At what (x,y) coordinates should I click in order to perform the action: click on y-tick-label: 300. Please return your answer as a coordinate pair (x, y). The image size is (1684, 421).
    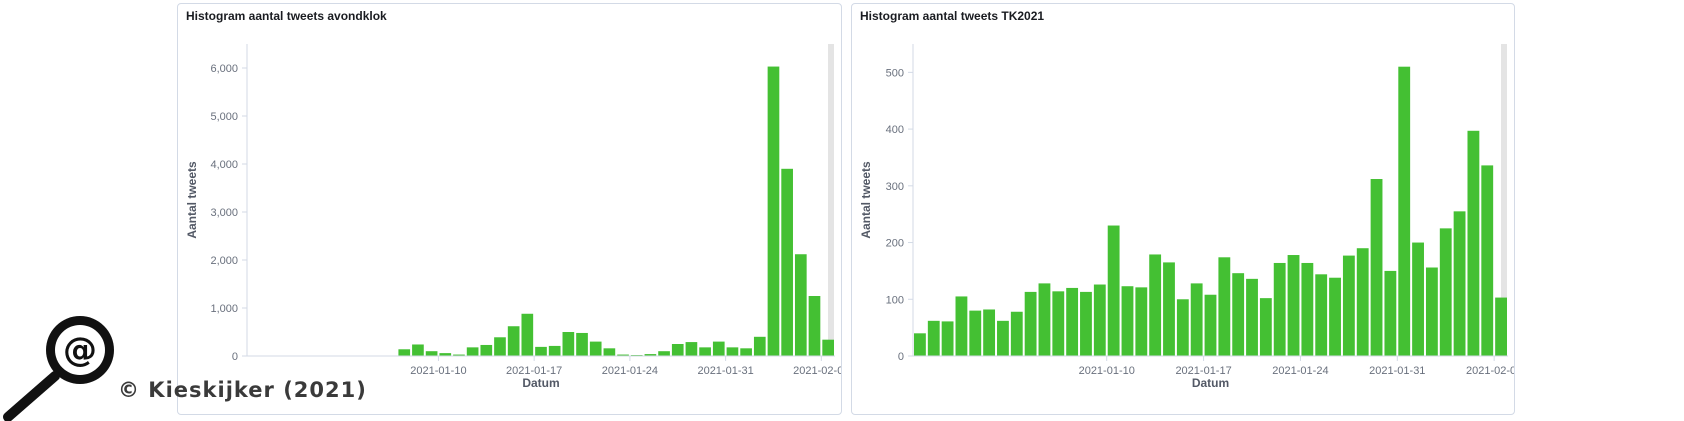
    Looking at the image, I should click on (895, 187).